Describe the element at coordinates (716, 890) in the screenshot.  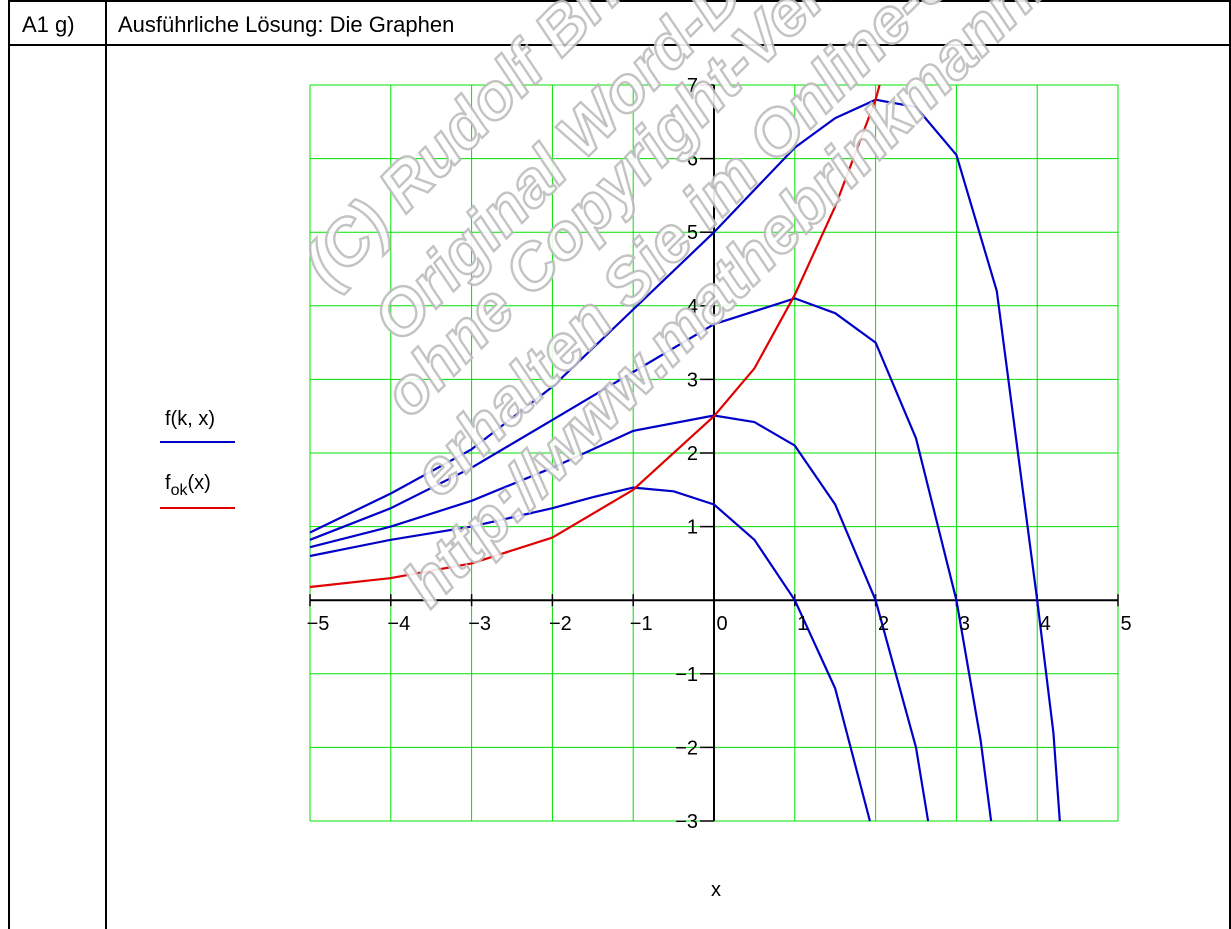
I see `x-axis-label: x` at that location.